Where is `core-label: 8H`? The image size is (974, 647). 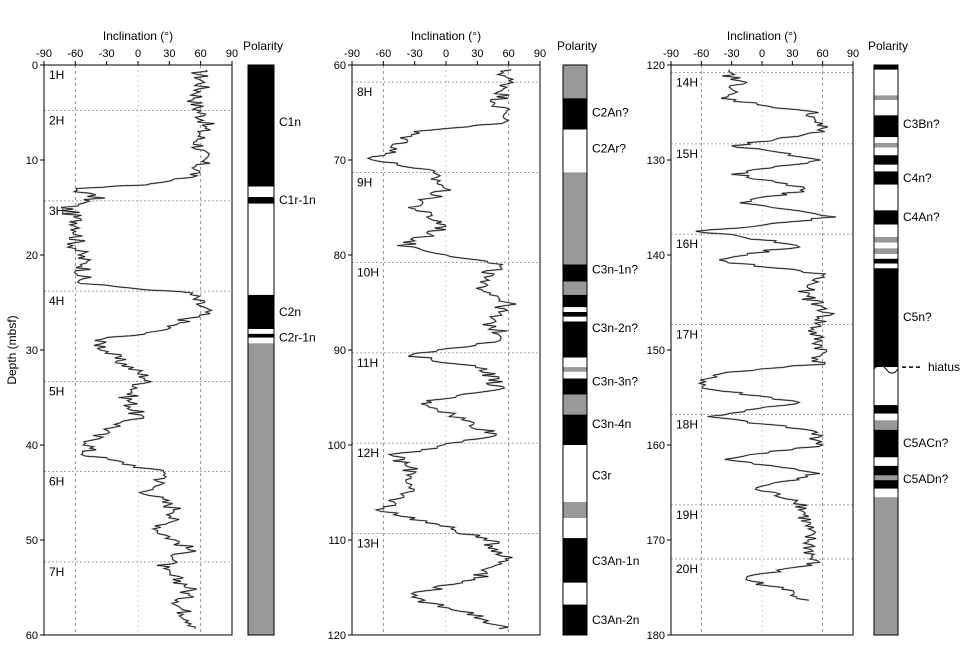
core-label: 8H is located at coordinates (364, 92).